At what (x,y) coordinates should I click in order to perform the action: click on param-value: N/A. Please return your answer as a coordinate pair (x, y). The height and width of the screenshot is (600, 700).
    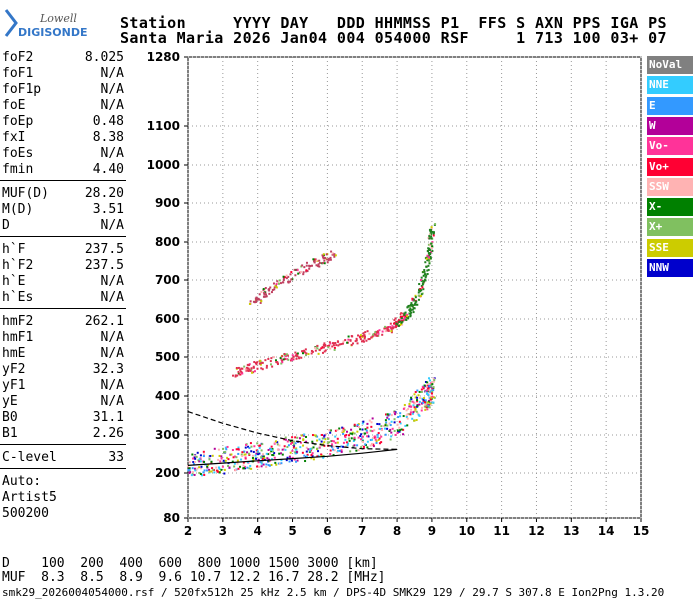
    Looking at the image, I should click on (112, 353).